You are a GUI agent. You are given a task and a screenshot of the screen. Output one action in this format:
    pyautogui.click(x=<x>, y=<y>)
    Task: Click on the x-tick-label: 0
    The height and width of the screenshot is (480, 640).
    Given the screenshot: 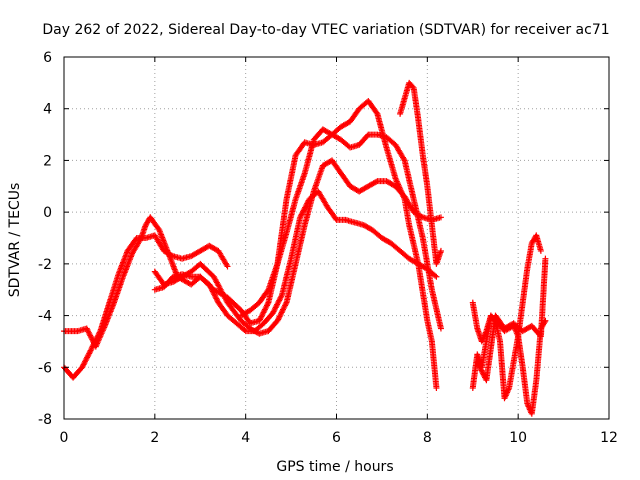 What is the action you would take?
    pyautogui.click(x=64, y=438)
    